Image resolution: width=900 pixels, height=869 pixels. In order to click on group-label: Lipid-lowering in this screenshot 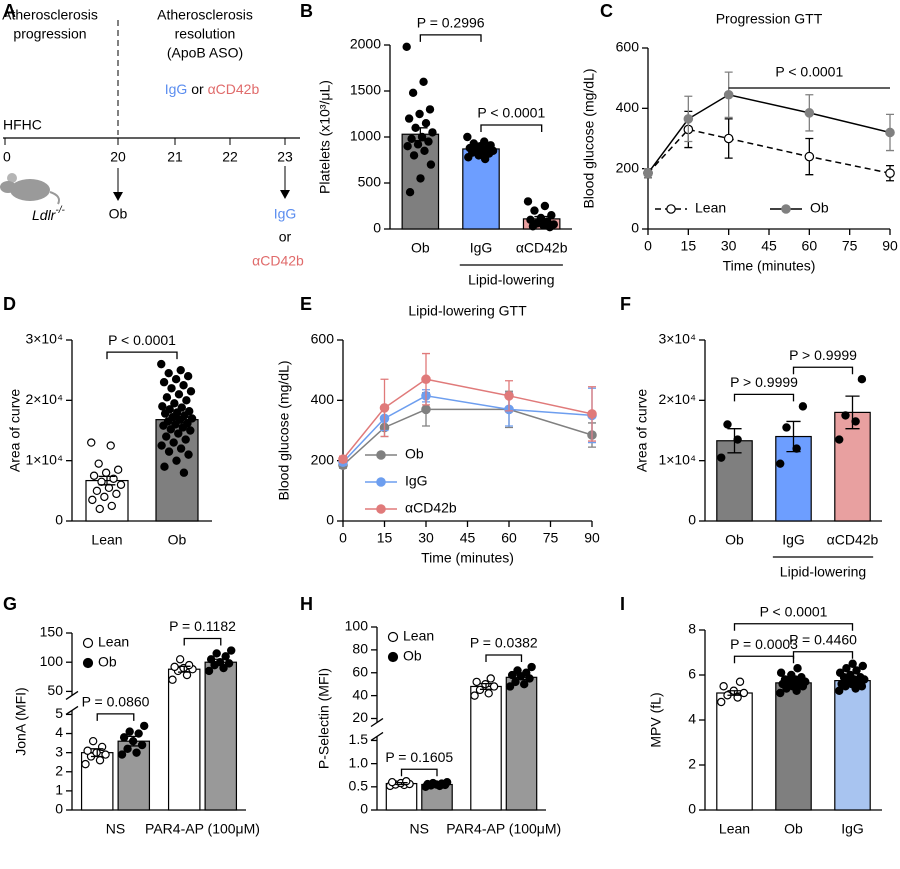, I will do `click(823, 572)`.